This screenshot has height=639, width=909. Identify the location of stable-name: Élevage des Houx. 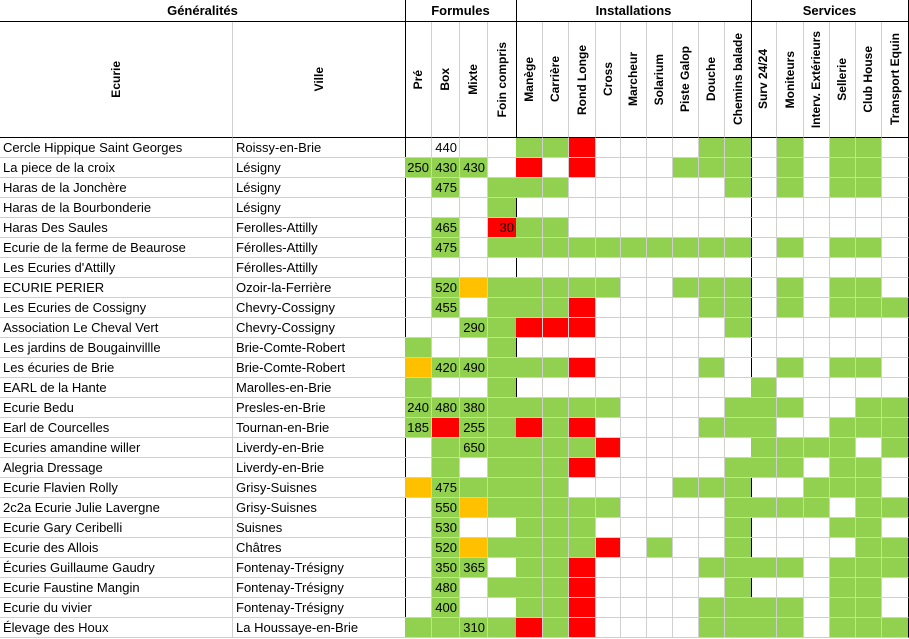
(116, 628).